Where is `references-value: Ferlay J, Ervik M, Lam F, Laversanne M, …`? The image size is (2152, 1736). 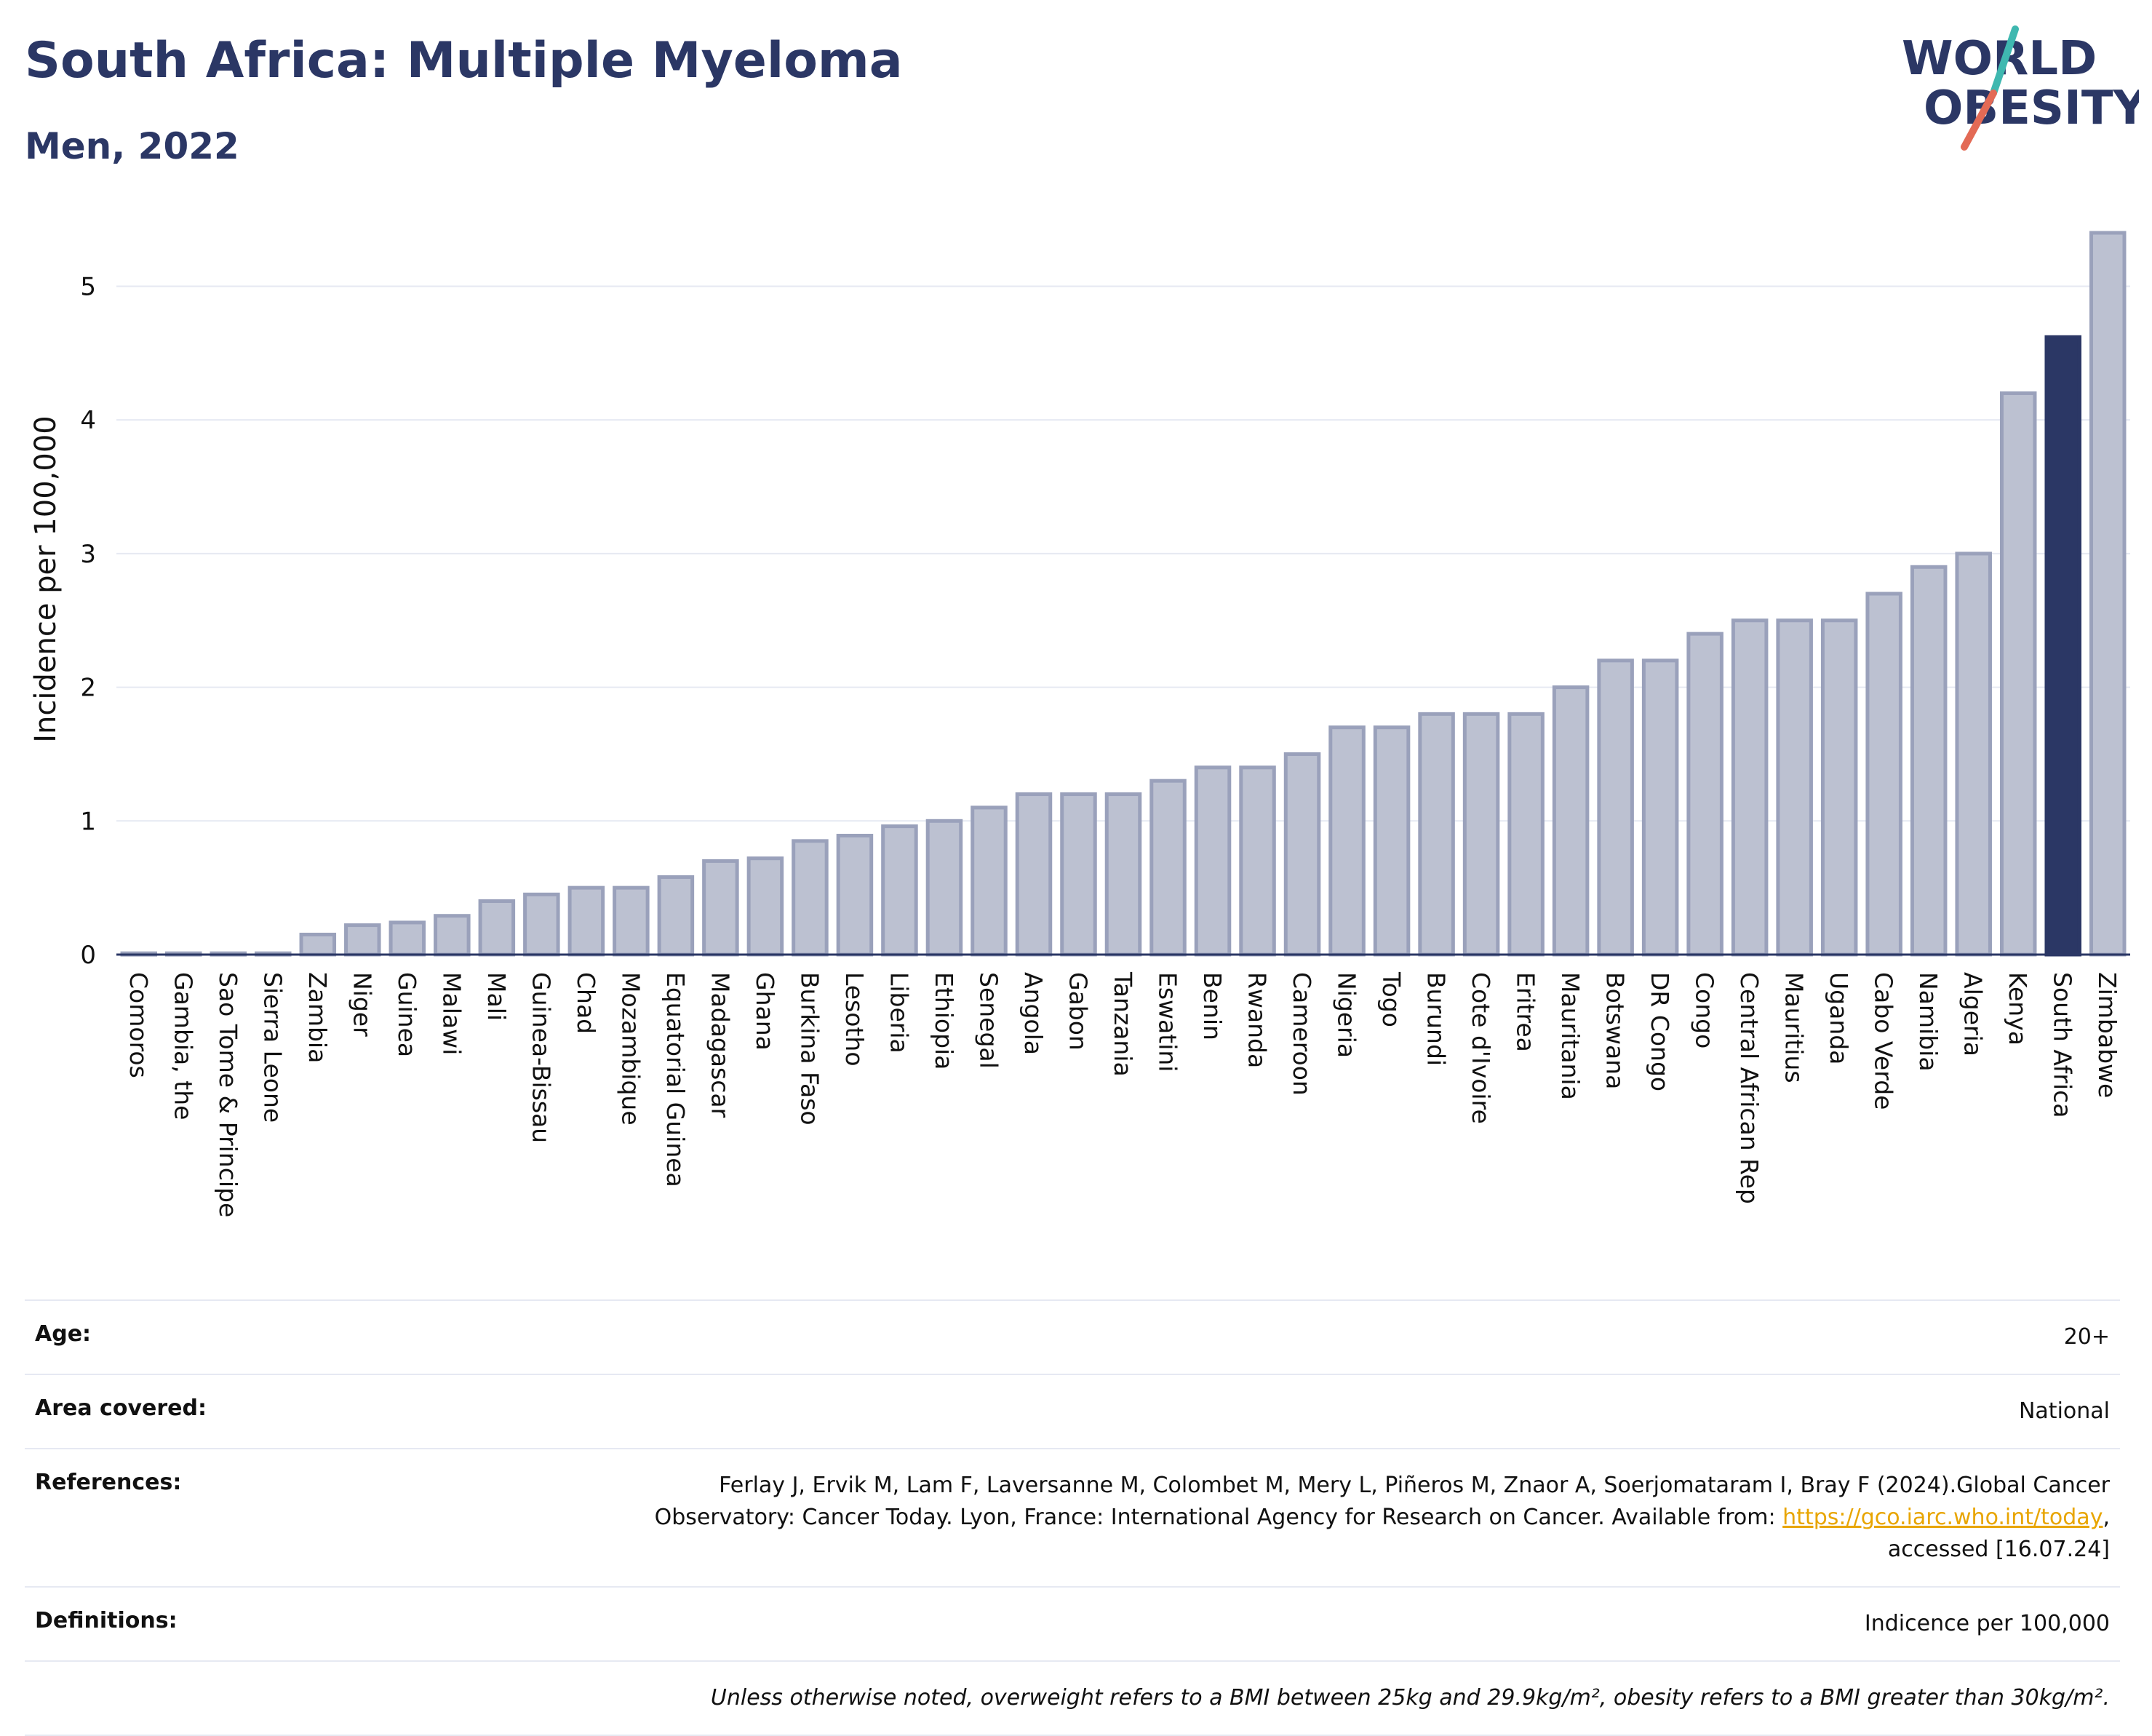 references-value: Ferlay J, Ervik M, Lam F, Laversanne M, … is located at coordinates (1290, 1518).